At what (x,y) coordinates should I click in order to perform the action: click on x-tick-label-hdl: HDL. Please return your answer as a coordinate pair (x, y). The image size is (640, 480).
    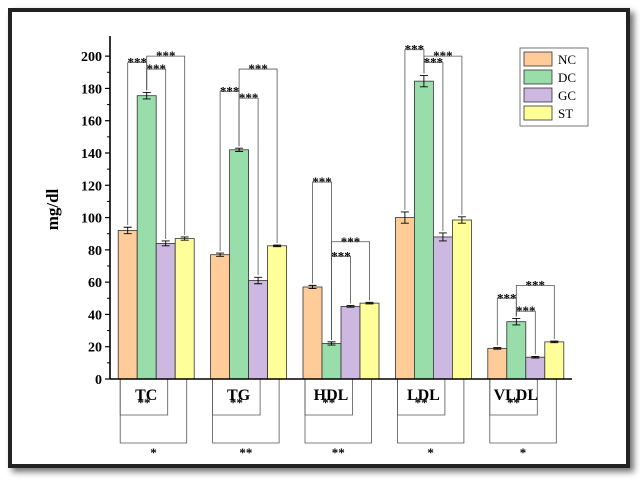
    Looking at the image, I should click on (331, 395).